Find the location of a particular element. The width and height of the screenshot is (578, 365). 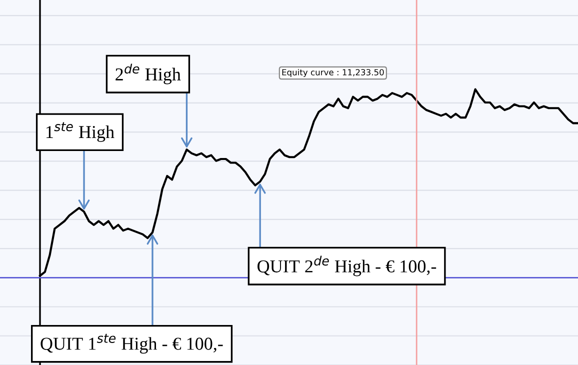

text: 2$^{de}$ High is located at coordinates (148, 74).